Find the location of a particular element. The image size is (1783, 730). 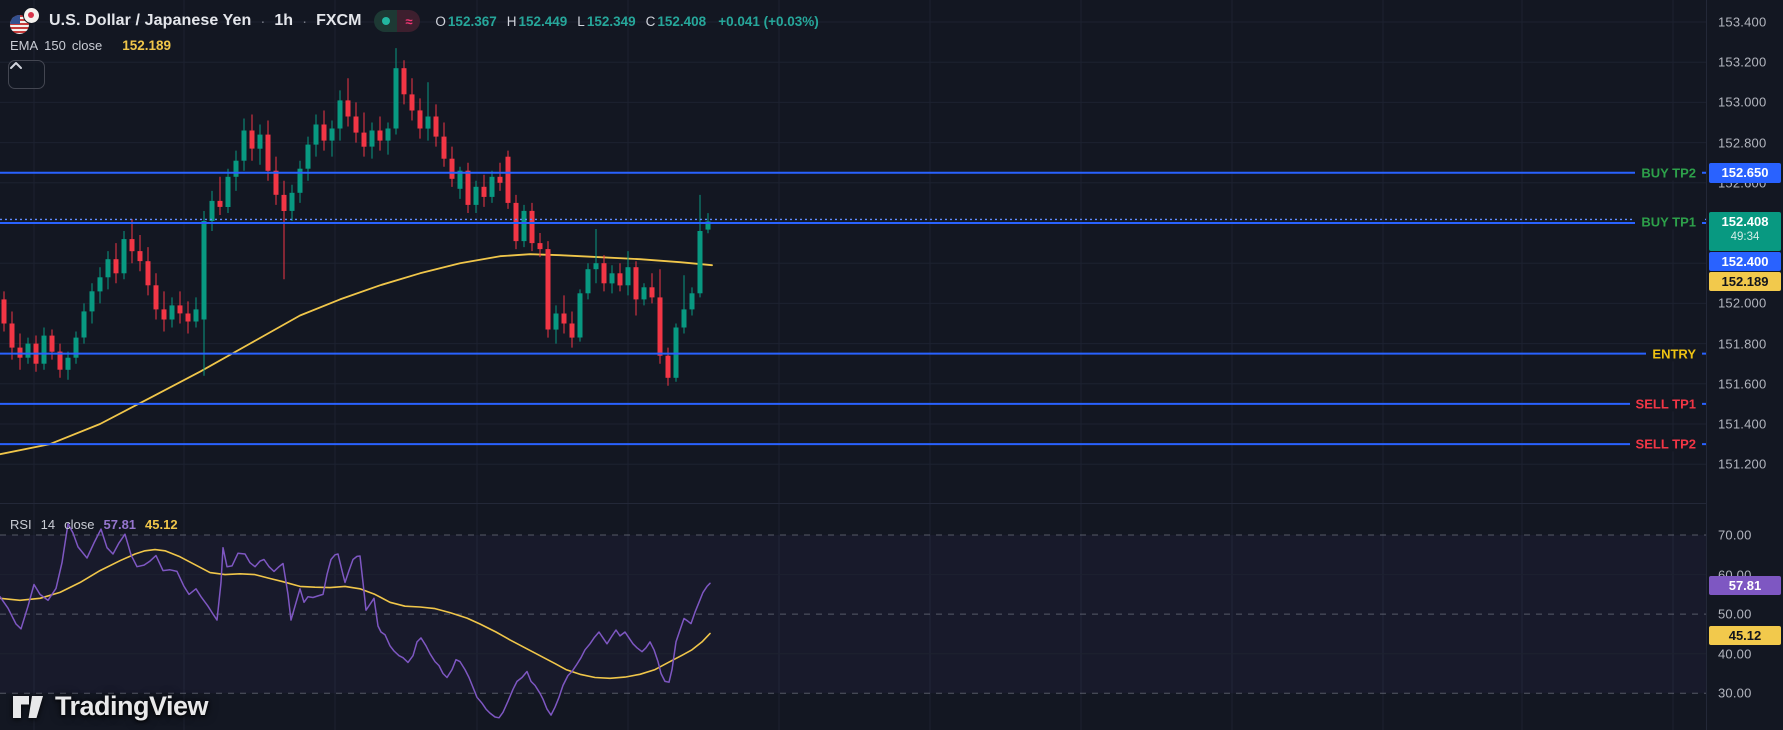

rsi-value: 57.81 is located at coordinates (120, 524).